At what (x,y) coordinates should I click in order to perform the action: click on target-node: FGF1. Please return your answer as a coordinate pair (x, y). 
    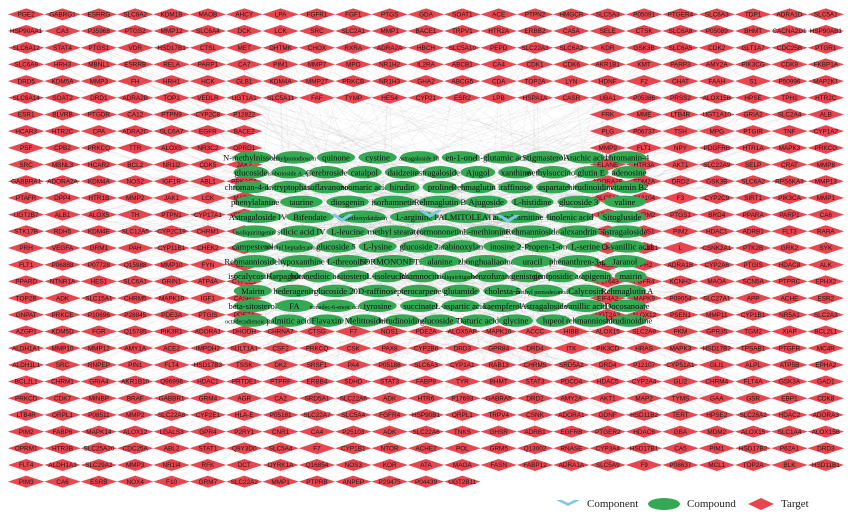
    Looking at the image, I should click on (353, 14).